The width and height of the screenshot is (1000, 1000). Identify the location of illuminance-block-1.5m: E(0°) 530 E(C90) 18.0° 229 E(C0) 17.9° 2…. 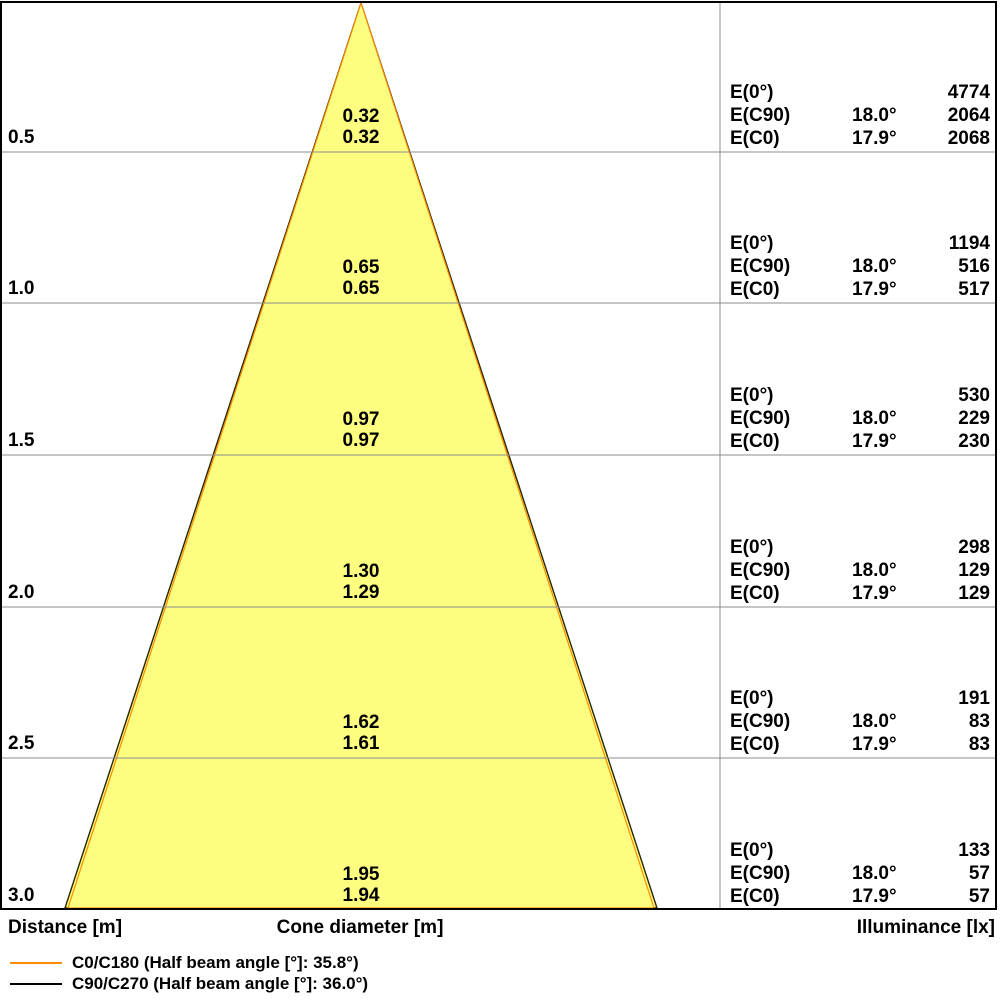
(860, 418).